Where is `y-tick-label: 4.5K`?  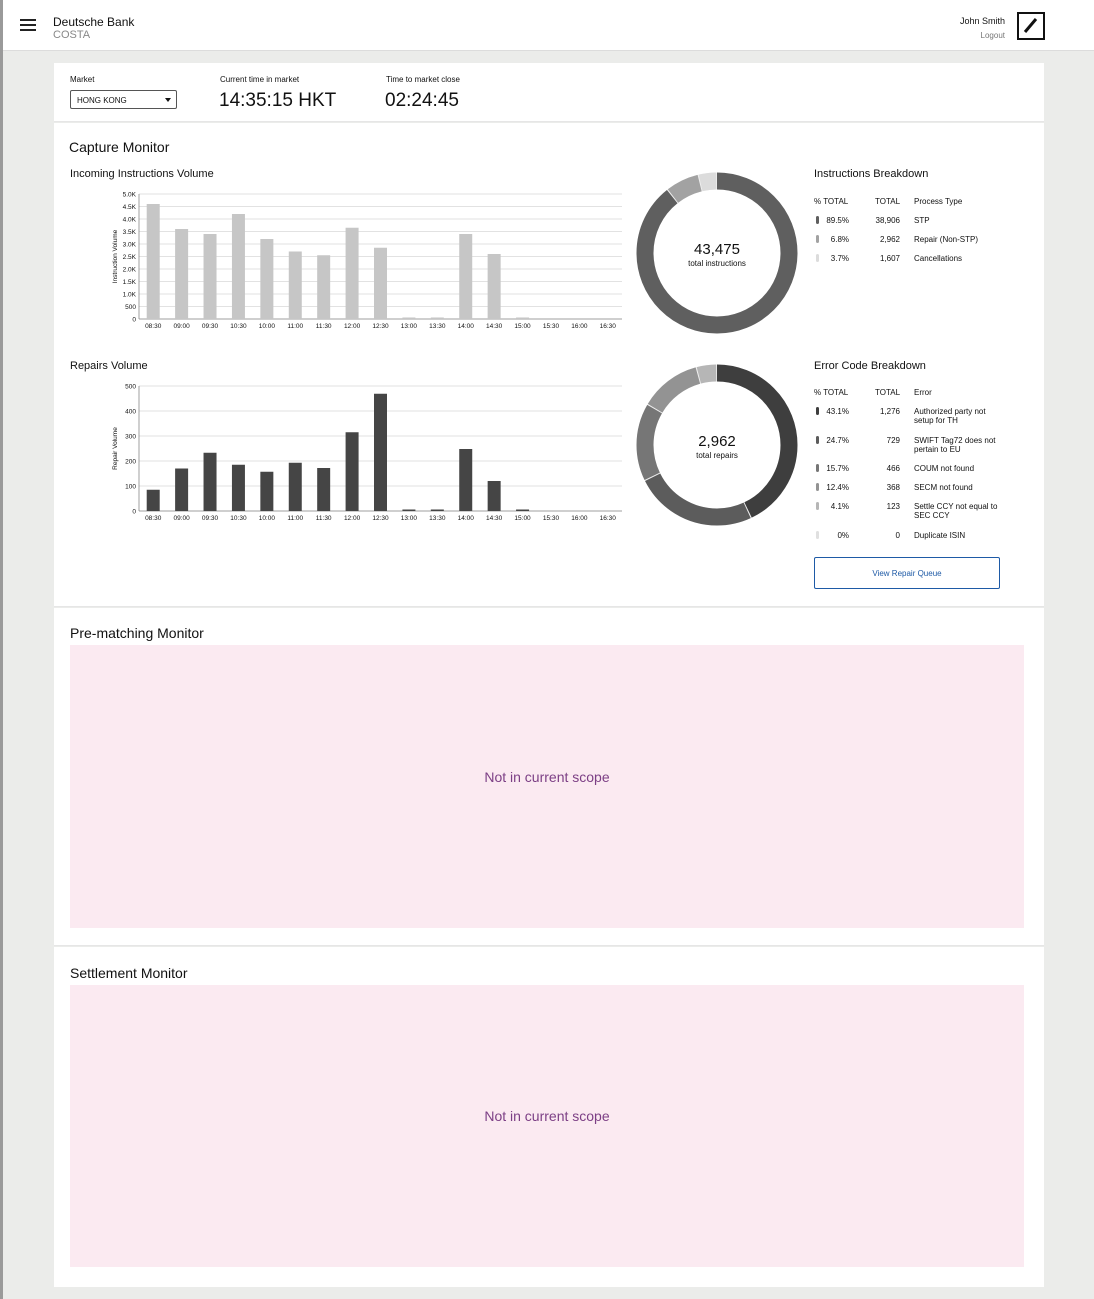 y-tick-label: 4.5K is located at coordinates (130, 207).